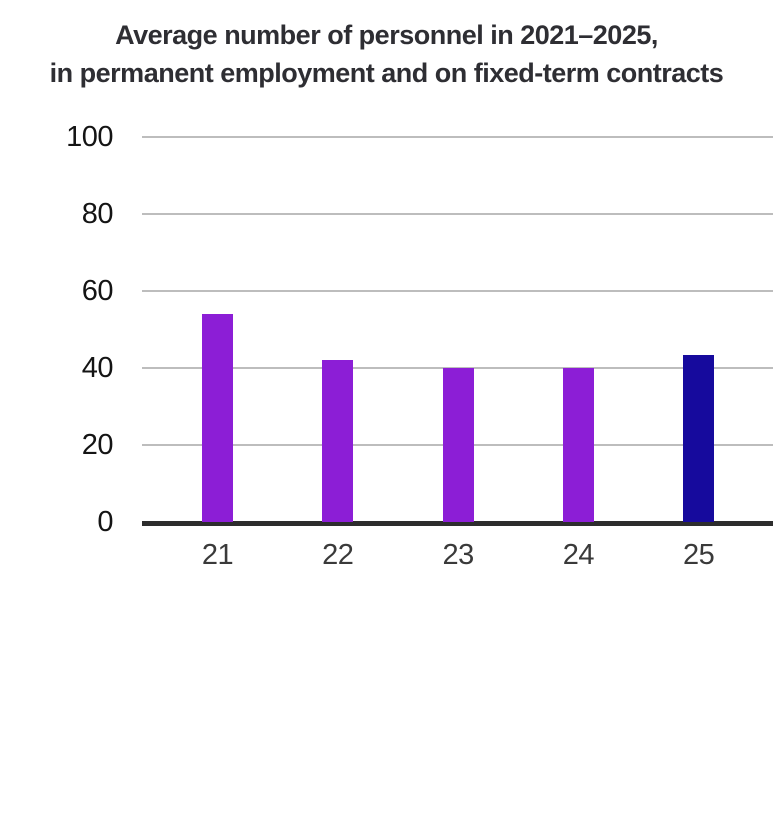 The width and height of the screenshot is (773, 839). Describe the element at coordinates (338, 555) in the screenshot. I see `x-tick-label-22: 22` at that location.